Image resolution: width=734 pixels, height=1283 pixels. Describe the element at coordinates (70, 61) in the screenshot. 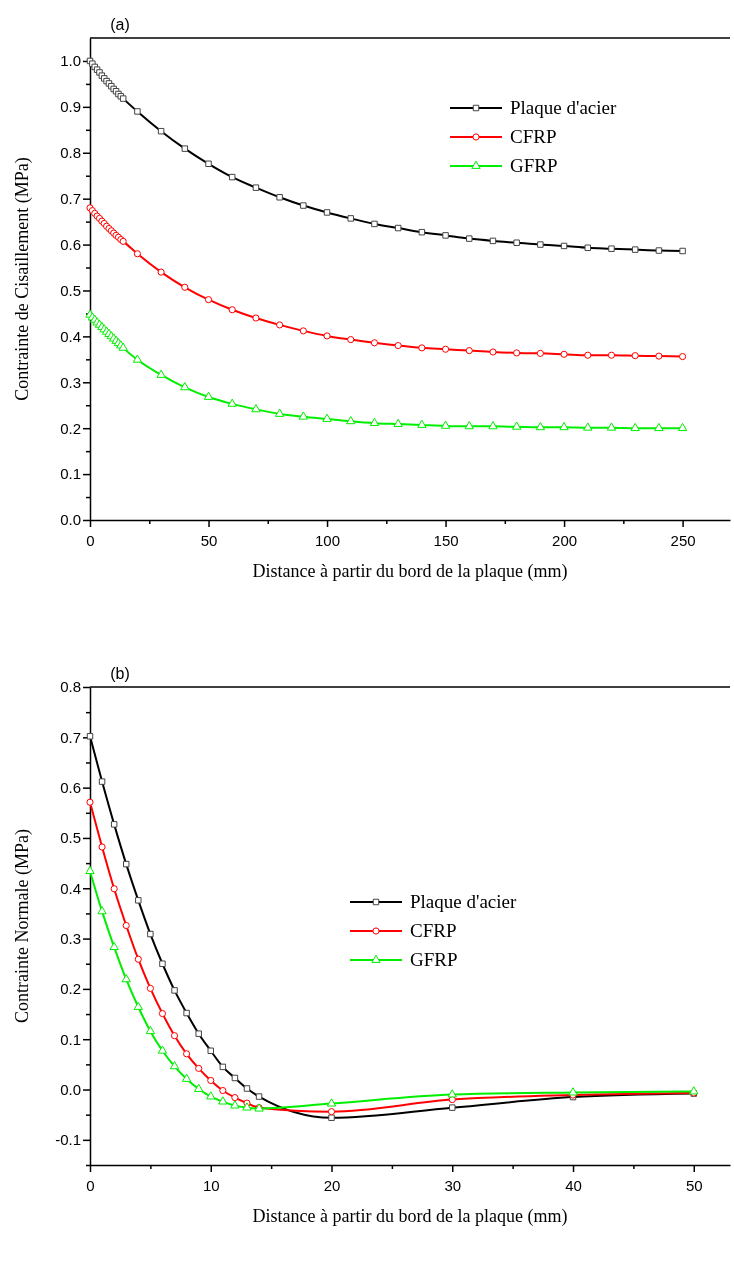

I see `y-tick-label: 1.0` at that location.